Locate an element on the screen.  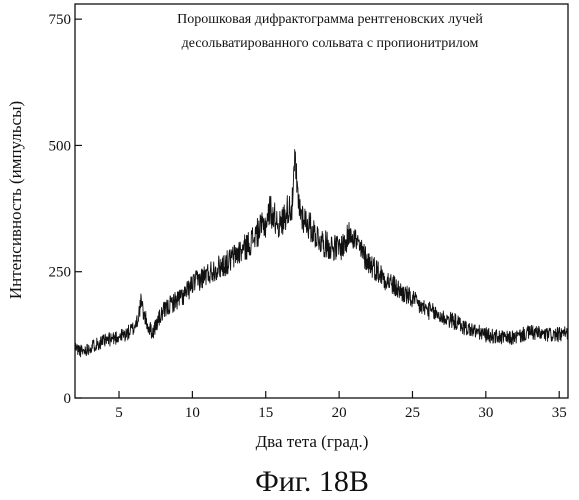
y-axis-ticks: 0 250 500 750 is located at coordinates (65, 209).